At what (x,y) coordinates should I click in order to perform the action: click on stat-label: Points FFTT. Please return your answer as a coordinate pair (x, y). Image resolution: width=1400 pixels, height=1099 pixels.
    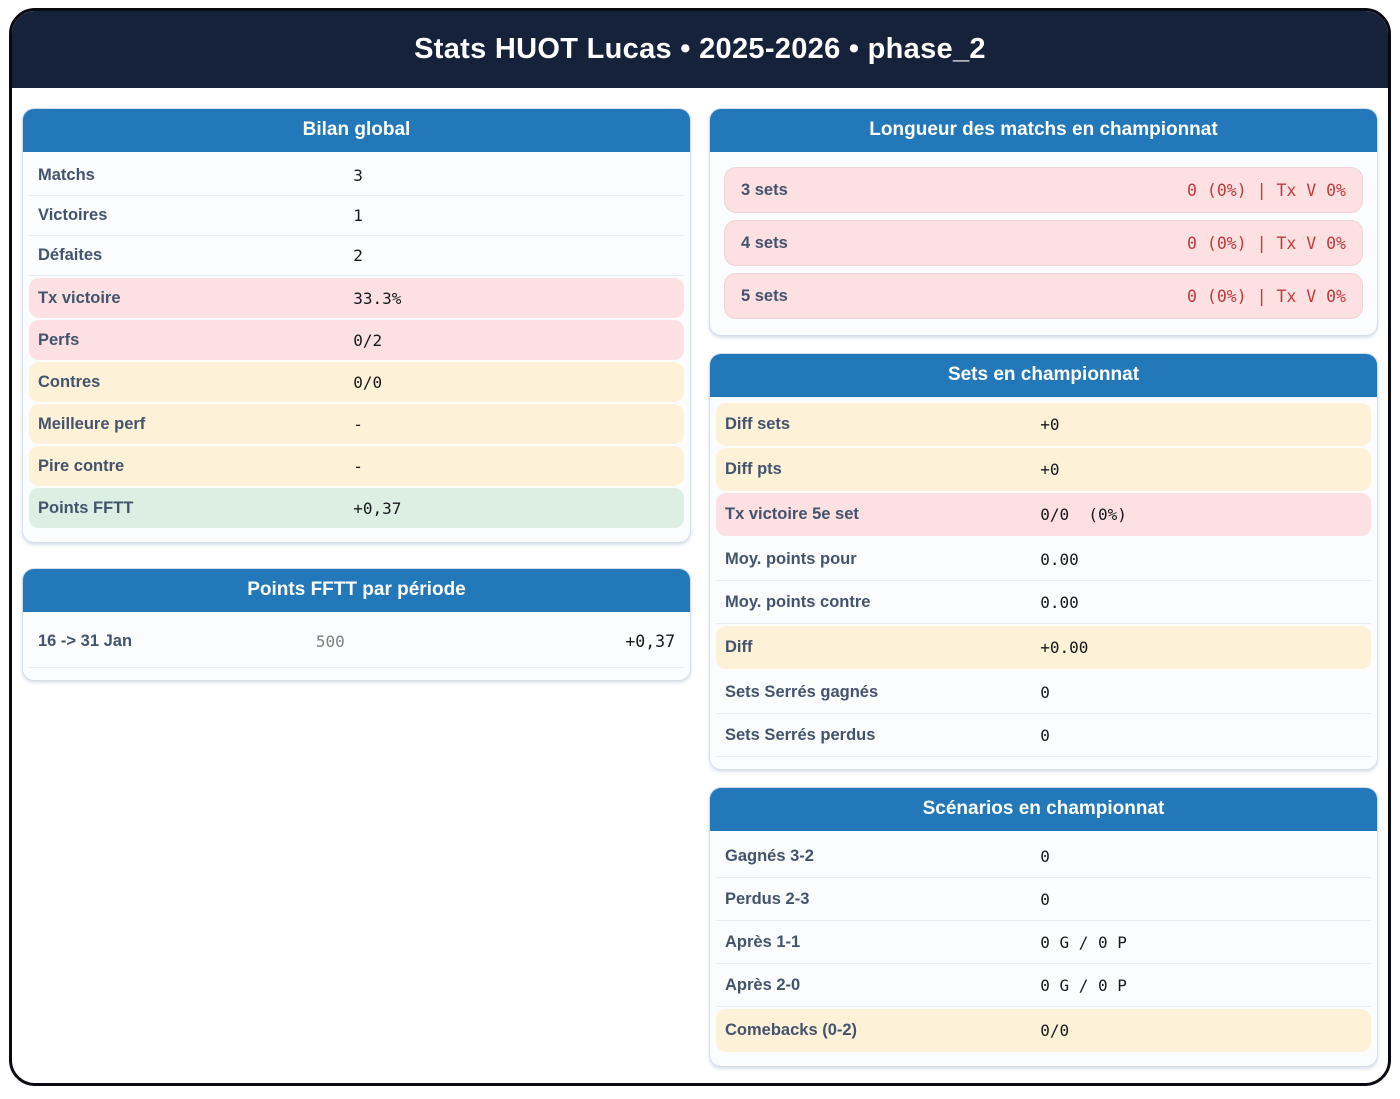
    Looking at the image, I should click on (86, 507).